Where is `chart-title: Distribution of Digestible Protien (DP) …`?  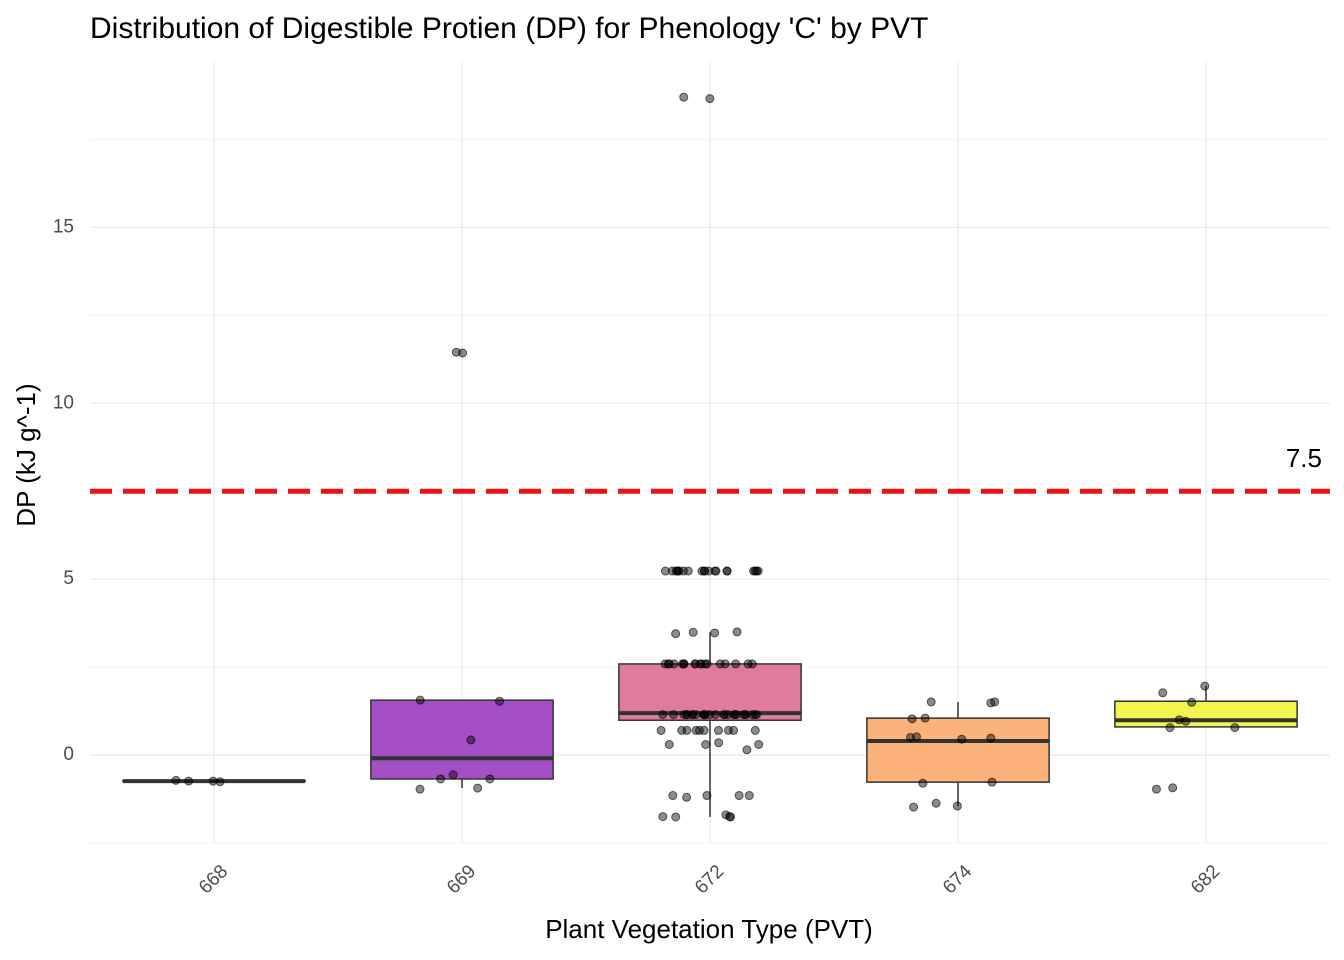 chart-title: Distribution of Digestible Protien (DP) … is located at coordinates (509, 28).